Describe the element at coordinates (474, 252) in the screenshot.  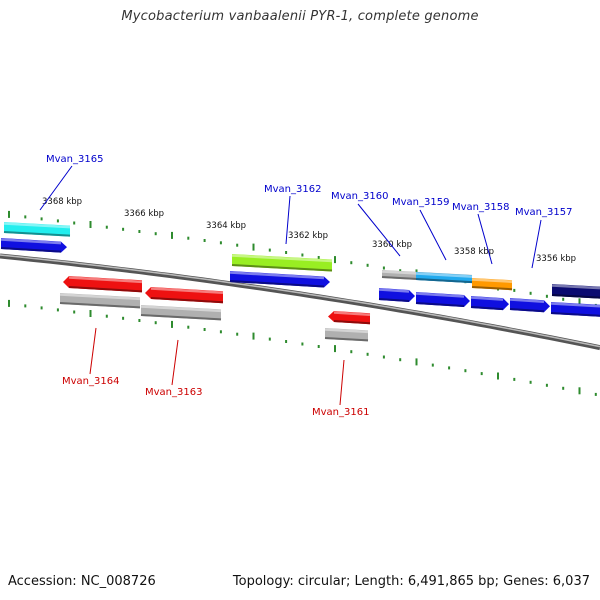
I see `scale-label: 3358 kbp` at that location.